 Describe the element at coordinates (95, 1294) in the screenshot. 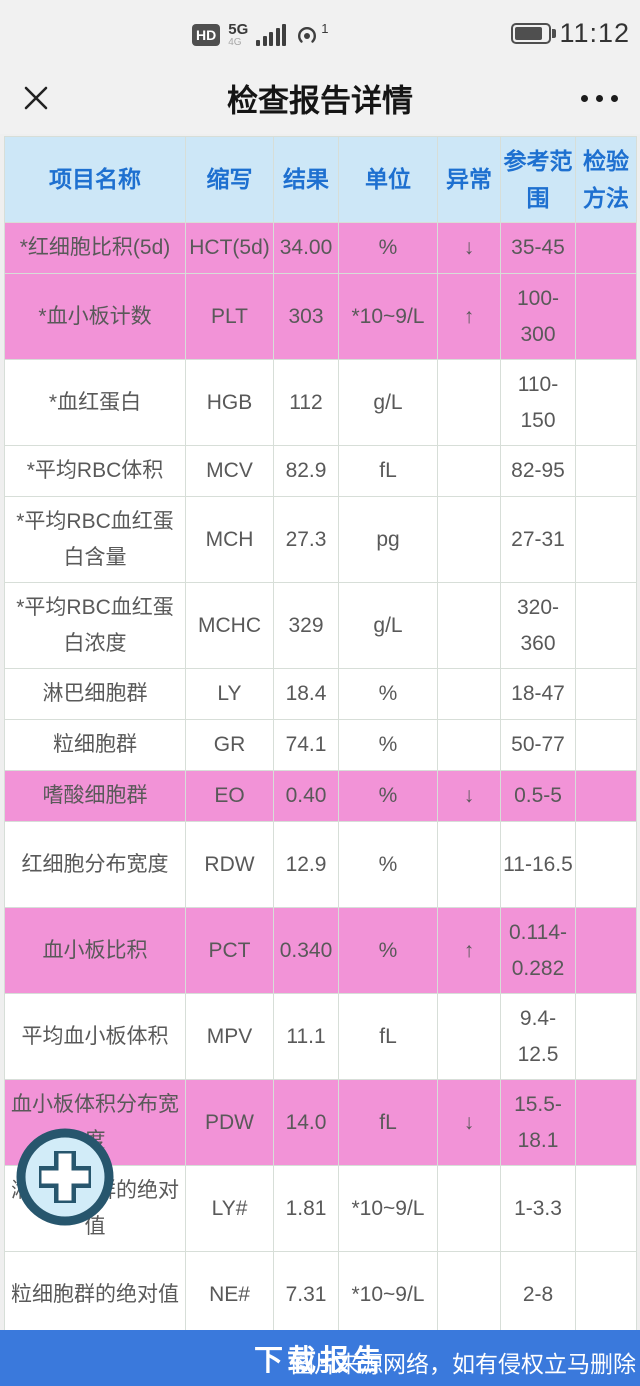

I see `cell-item-name: 粒细胞群的绝对值` at that location.